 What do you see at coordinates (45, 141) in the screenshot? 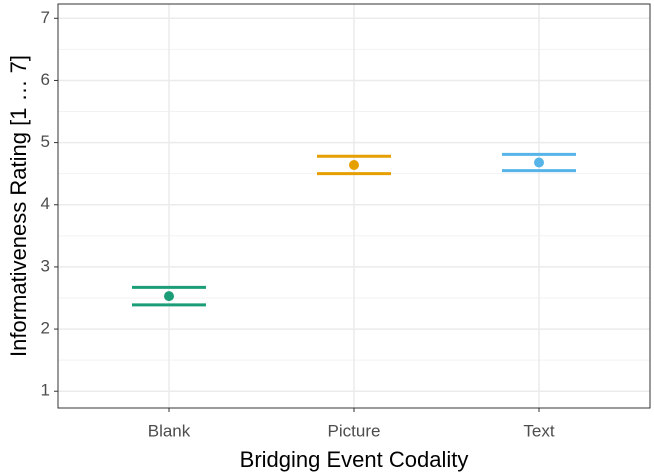
I see `y-tick-label: 5` at bounding box center [45, 141].